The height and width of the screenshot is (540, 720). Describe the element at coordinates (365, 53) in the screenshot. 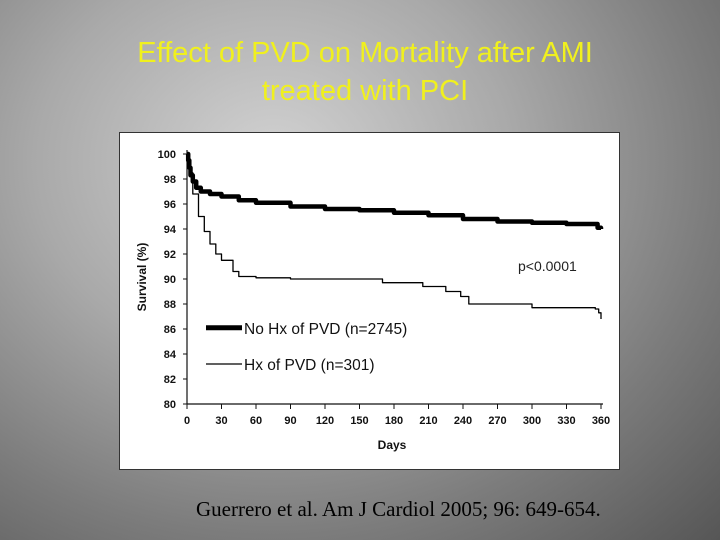

I see `slide-title-line-1: Effect of PVD on Mortality after AMI` at that location.